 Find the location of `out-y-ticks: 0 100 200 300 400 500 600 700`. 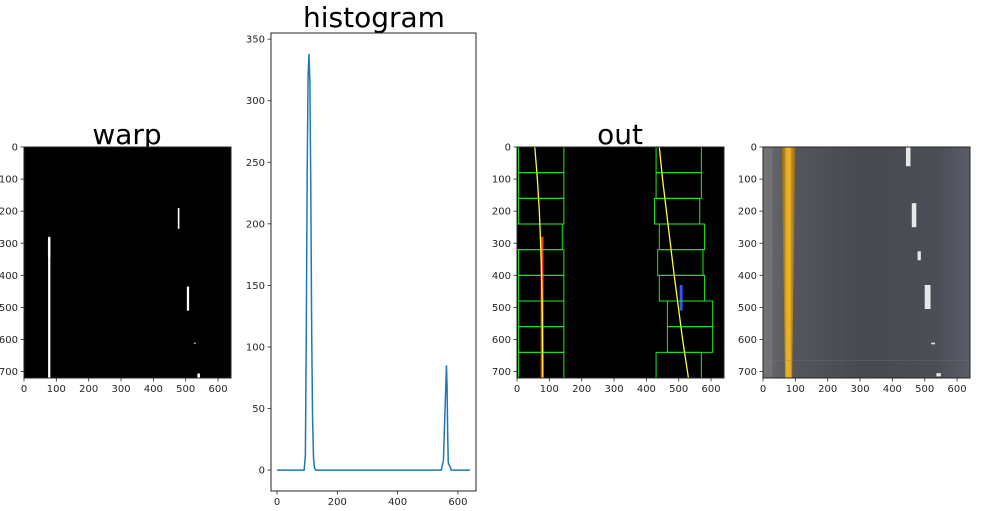

out-y-ticks: 0 100 200 300 400 500 600 700 is located at coordinates (504, 260).